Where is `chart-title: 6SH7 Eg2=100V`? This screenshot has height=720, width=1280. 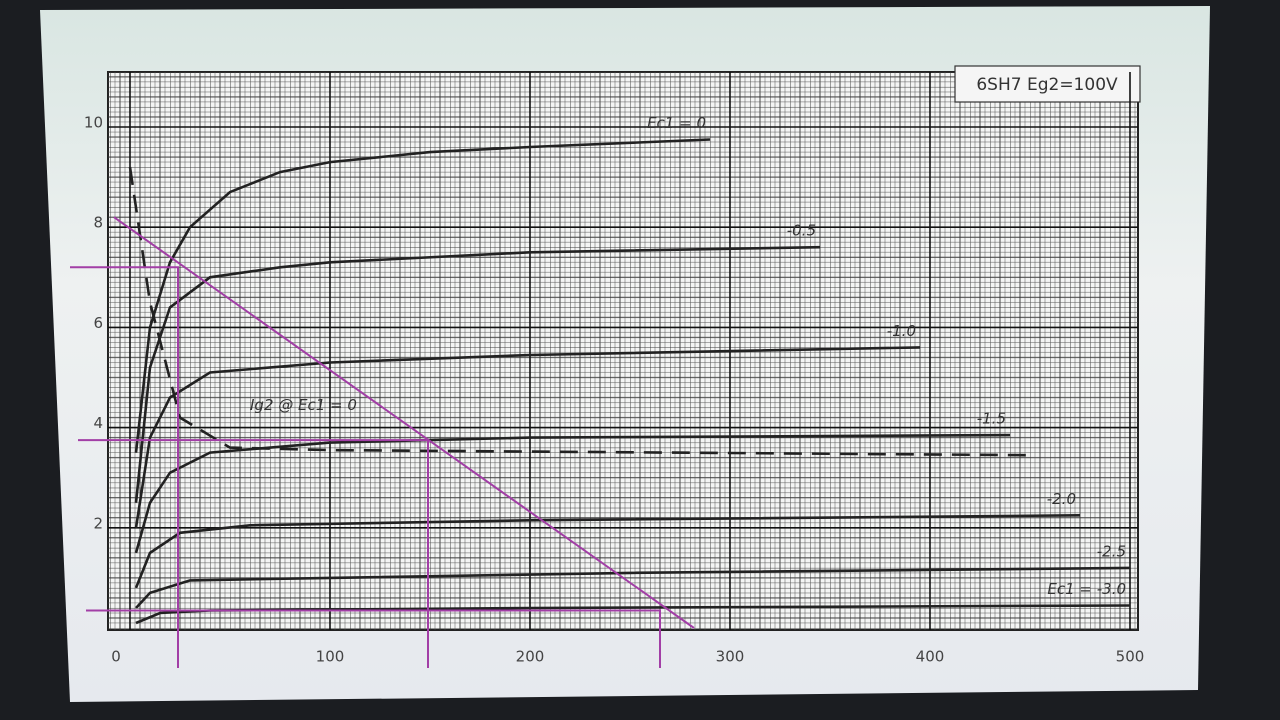 chart-title: 6SH7 Eg2=100V is located at coordinates (1047, 85).